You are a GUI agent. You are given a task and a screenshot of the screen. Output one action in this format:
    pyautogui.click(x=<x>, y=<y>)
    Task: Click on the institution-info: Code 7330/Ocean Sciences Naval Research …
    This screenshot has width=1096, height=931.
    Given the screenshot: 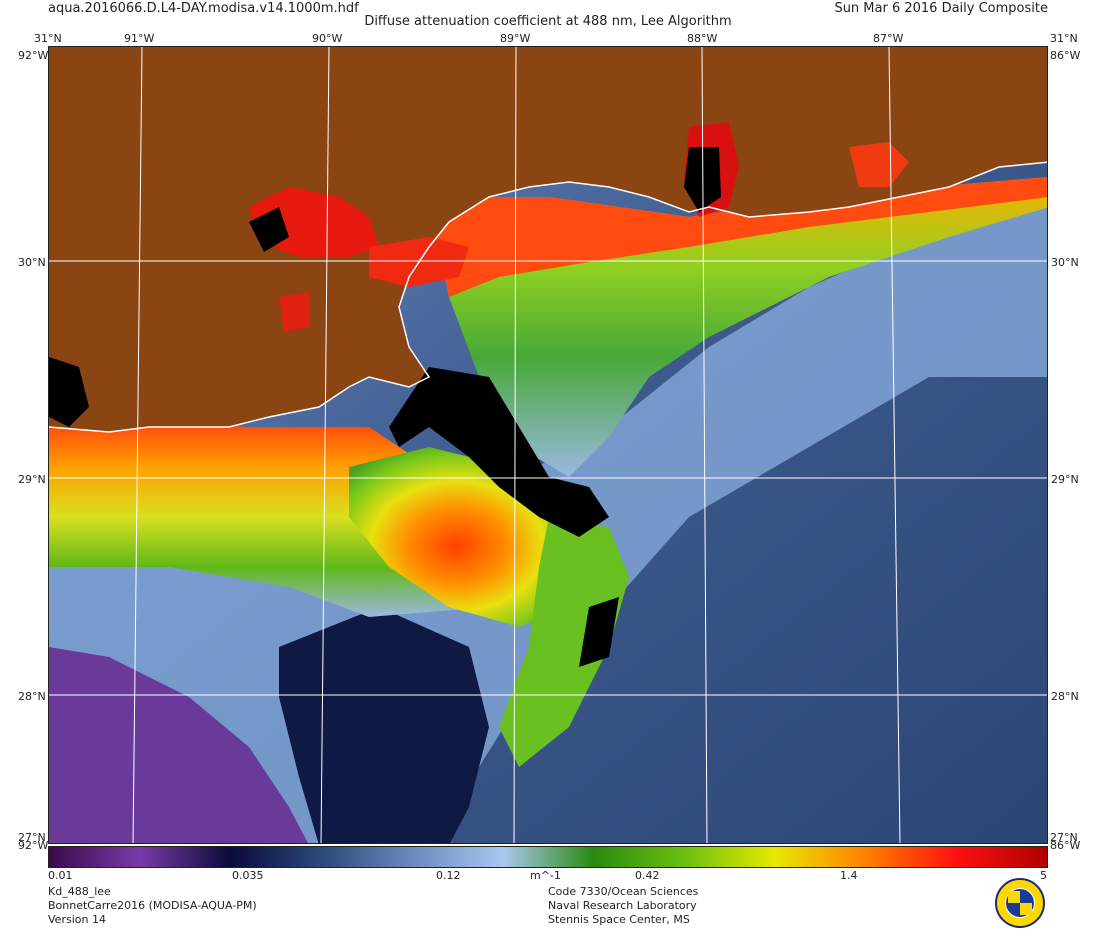 What is the action you would take?
    pyautogui.click(x=623, y=906)
    